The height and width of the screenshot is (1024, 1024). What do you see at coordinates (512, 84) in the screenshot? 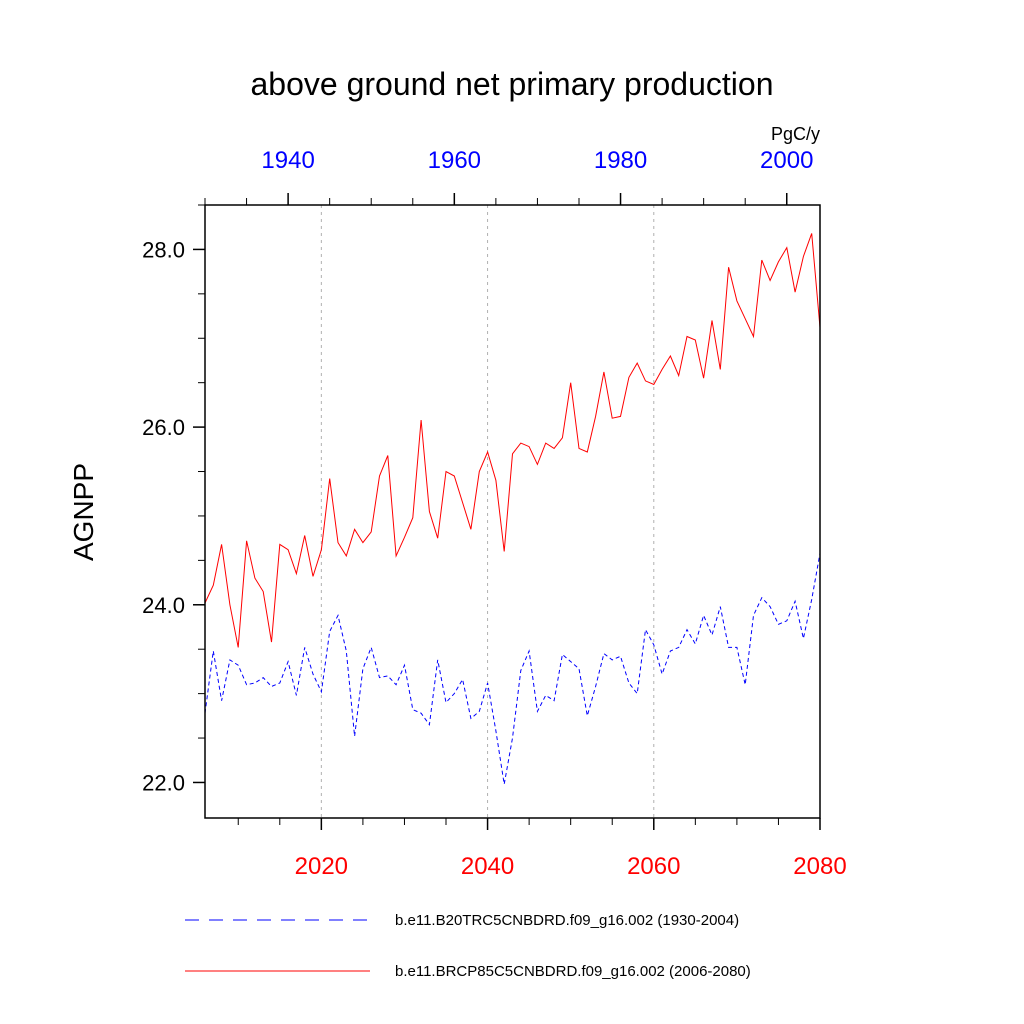
I see `chart-title: above ground net primary production` at bounding box center [512, 84].